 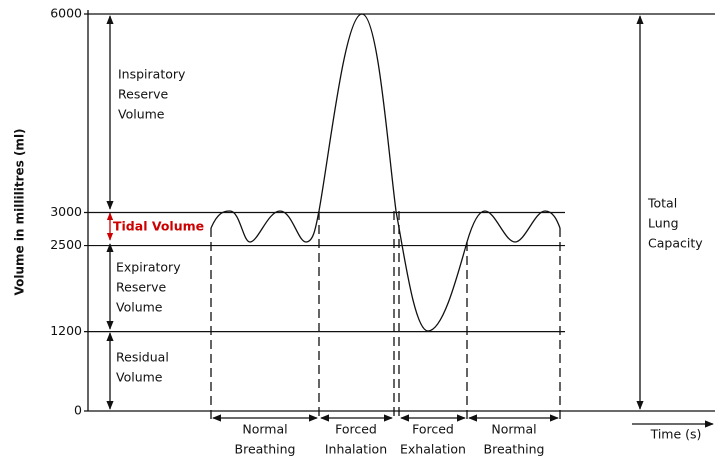 I want to click on rv-label: Volume, so click(x=139, y=377).